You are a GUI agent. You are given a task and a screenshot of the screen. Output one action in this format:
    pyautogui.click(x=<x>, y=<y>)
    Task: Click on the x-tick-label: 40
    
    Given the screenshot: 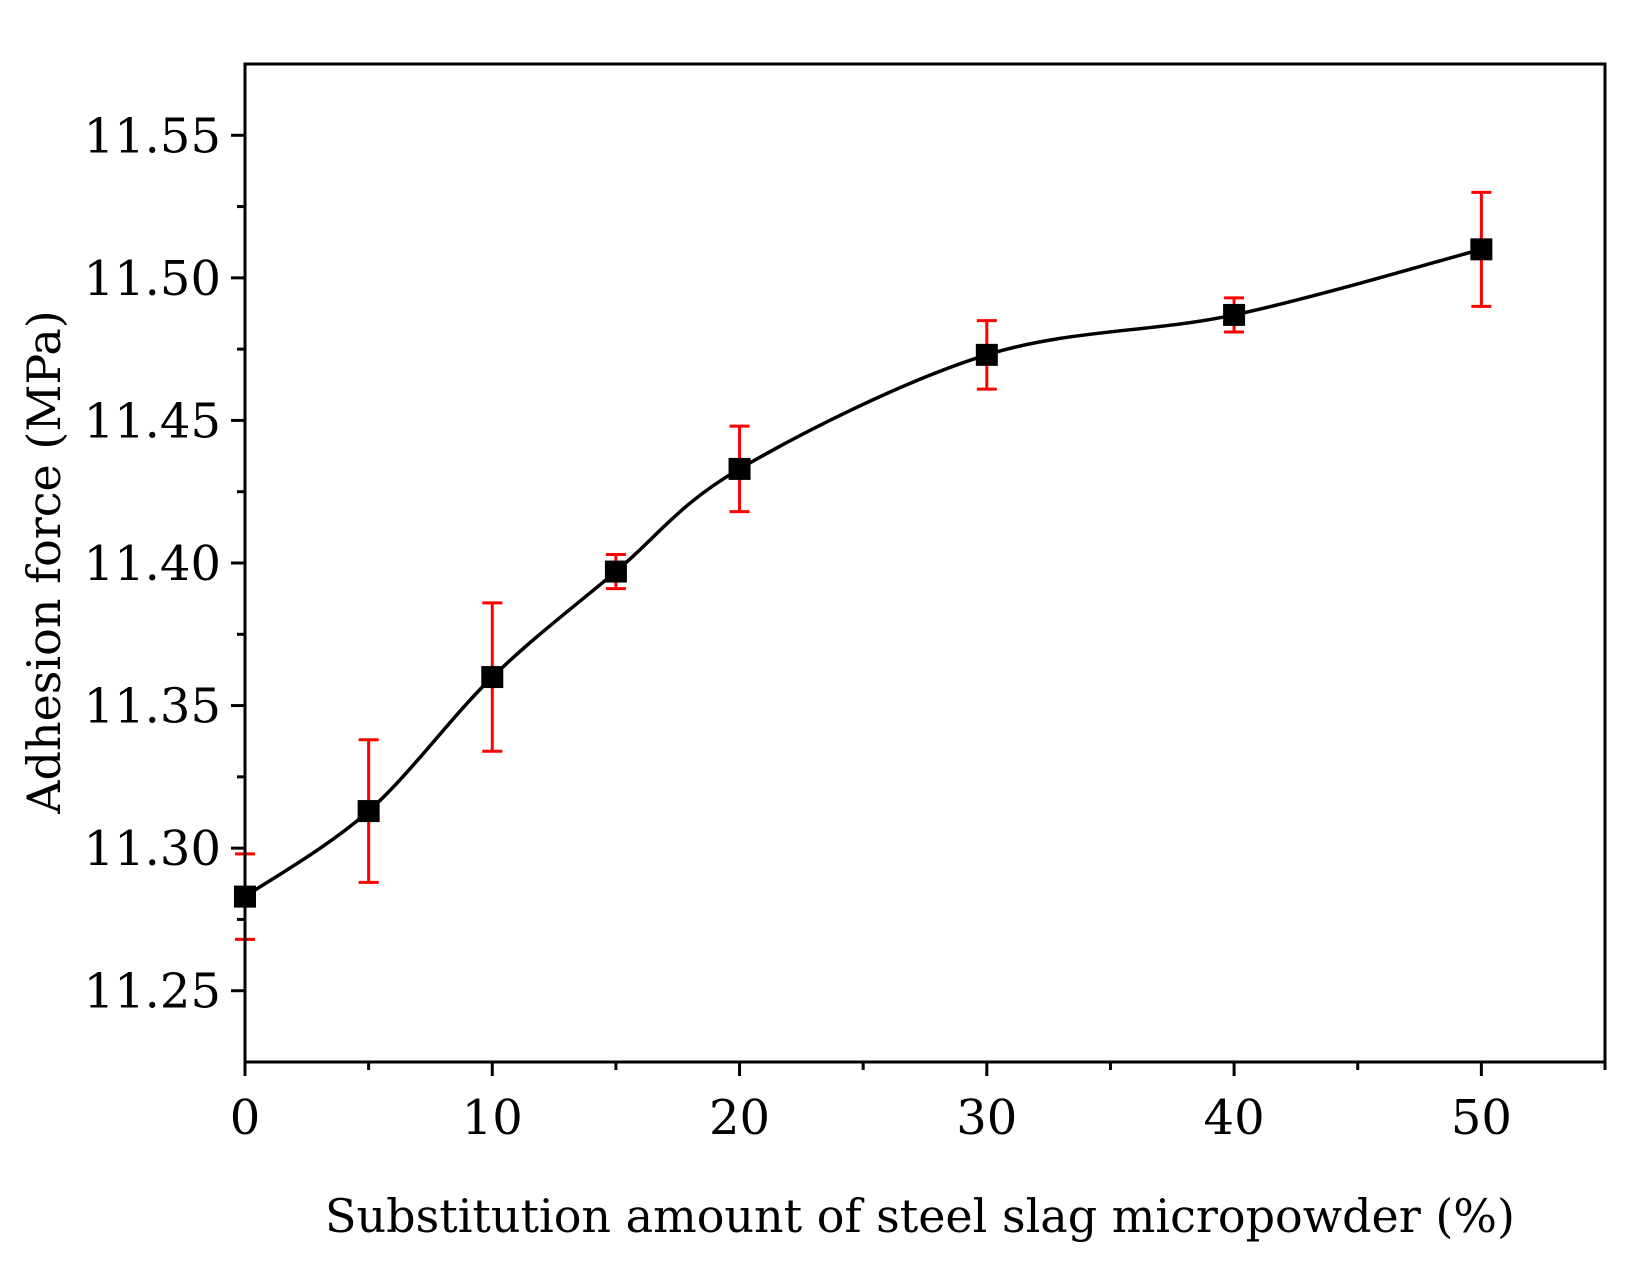 What is the action you would take?
    pyautogui.click(x=1234, y=1118)
    